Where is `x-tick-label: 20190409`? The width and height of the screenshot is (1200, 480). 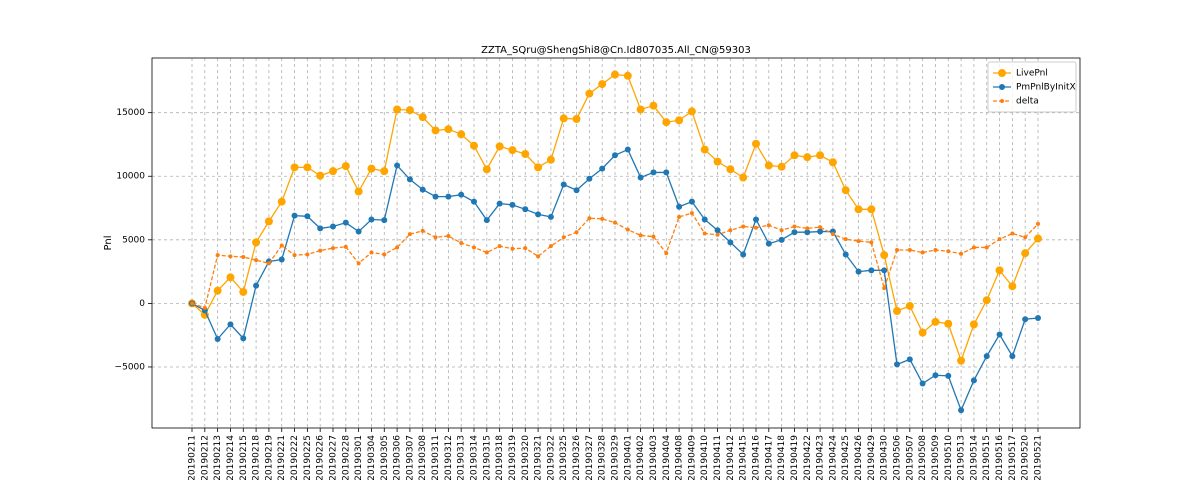
x-tick-label: 20190409 is located at coordinates (692, 457).